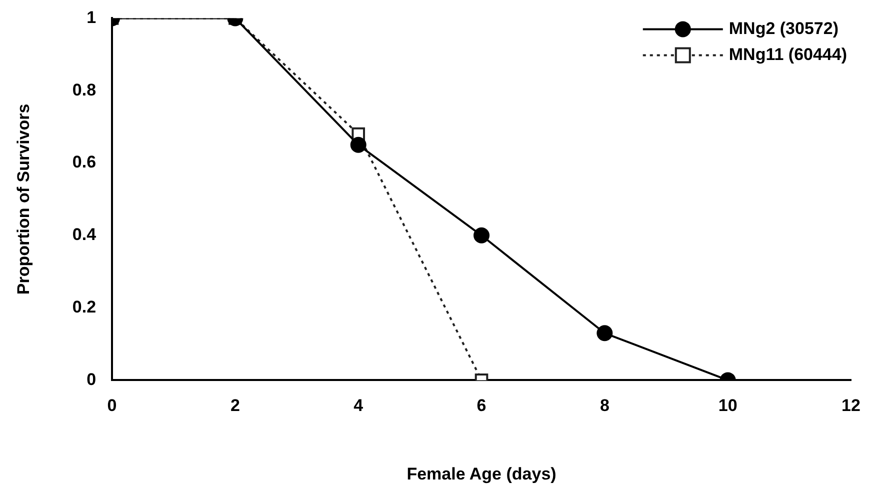  I want to click on y-axis-title: Proportion of Survivors, so click(23, 199).